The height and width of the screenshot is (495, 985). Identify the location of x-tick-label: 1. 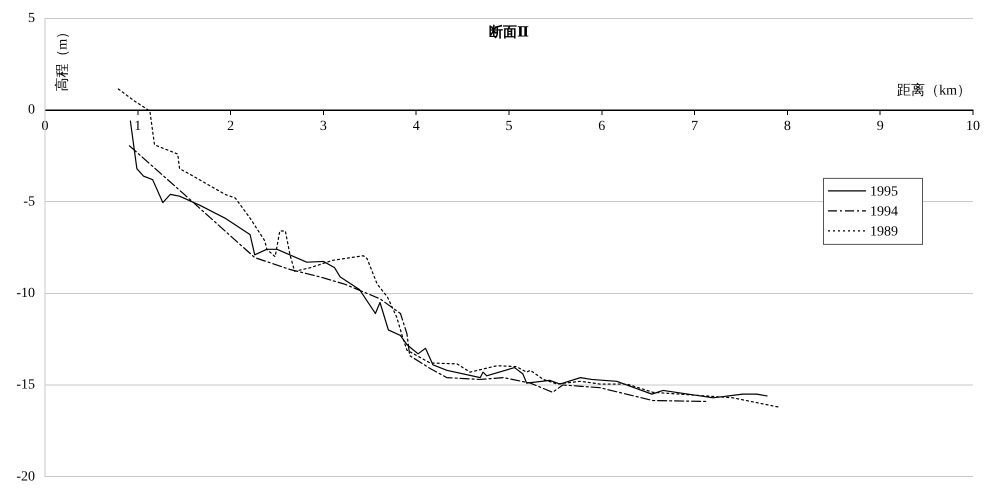
(138, 126).